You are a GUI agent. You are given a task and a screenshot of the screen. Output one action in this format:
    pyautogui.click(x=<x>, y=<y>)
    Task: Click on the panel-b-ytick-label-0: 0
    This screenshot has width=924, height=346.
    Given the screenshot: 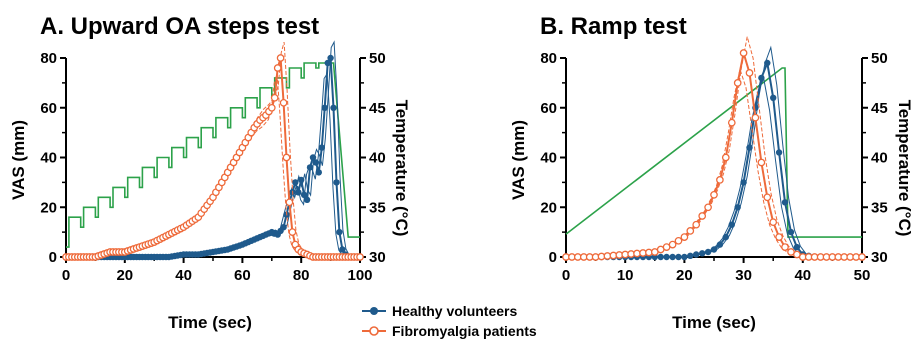 What is the action you would take?
    pyautogui.click(x=553, y=257)
    